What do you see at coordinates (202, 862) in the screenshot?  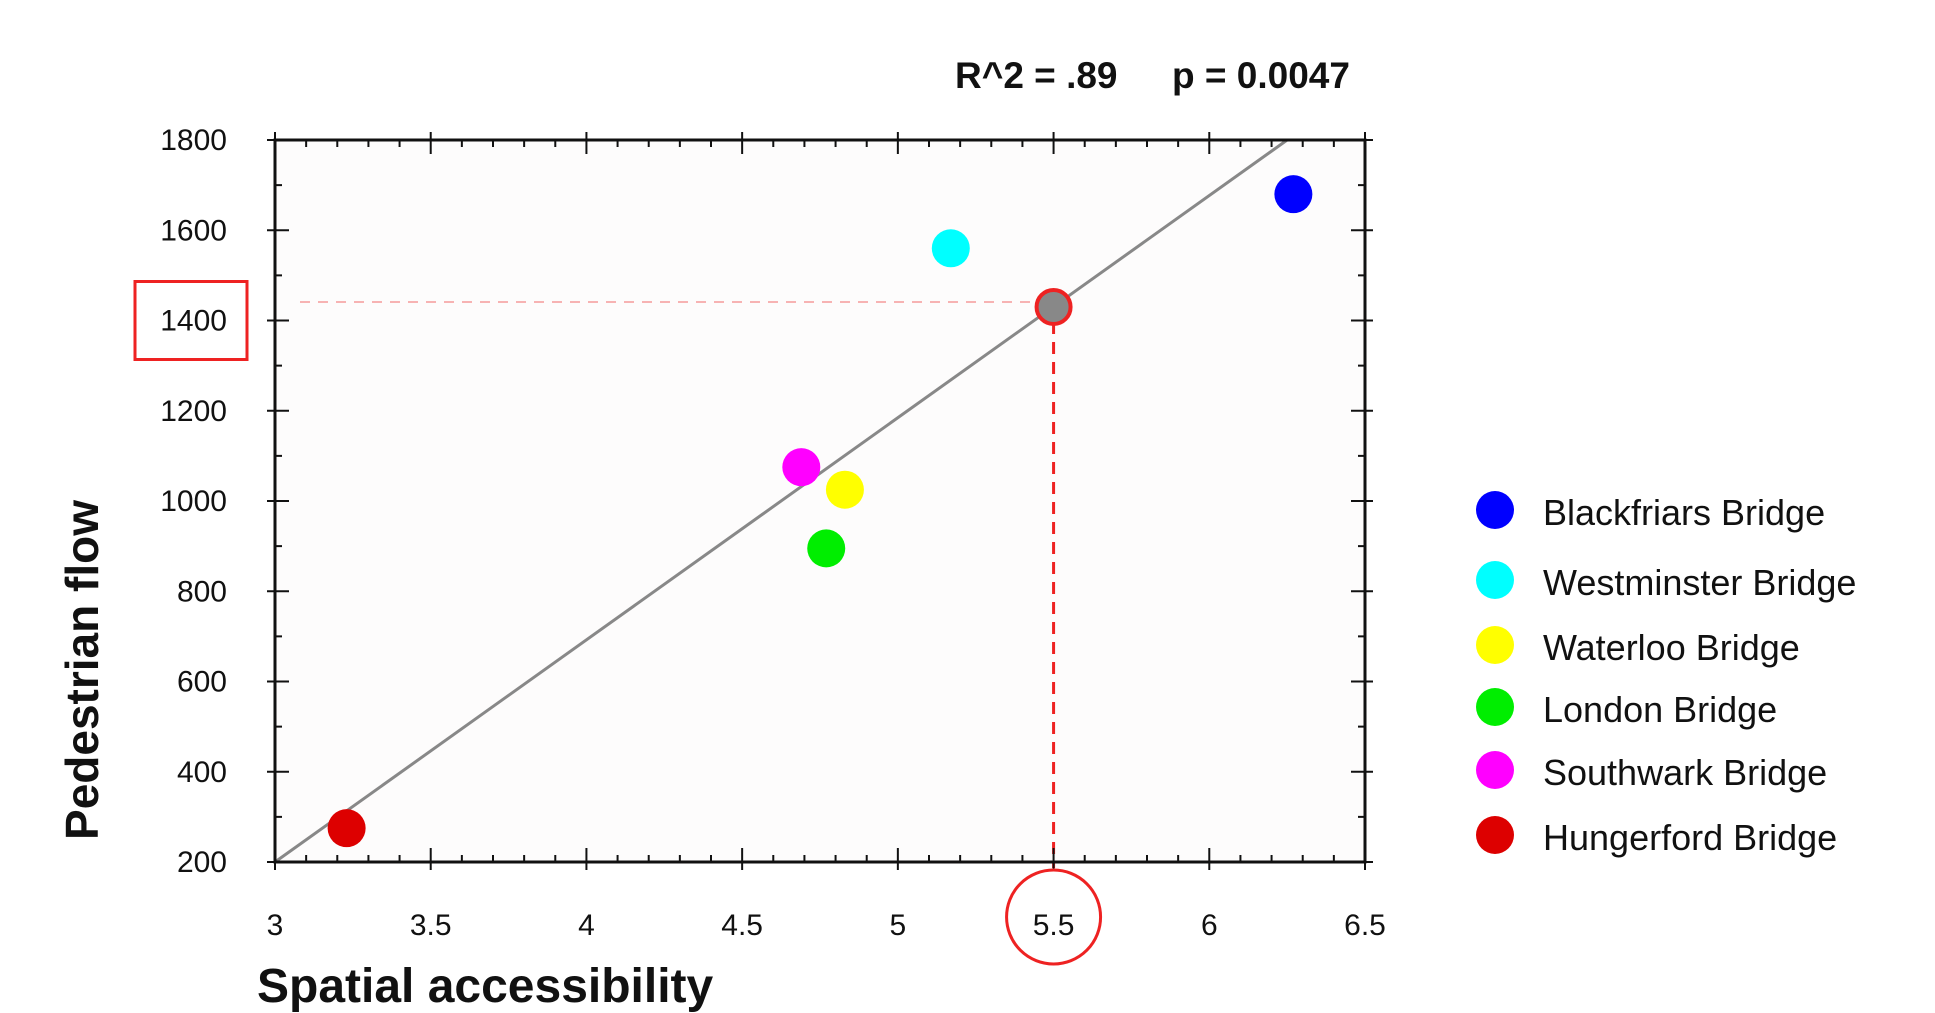 I see `y-tick-label: 200` at bounding box center [202, 862].